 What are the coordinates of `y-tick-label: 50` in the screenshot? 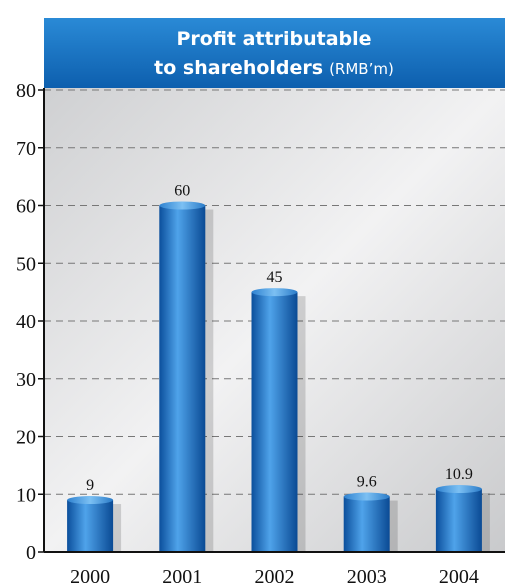 It's located at (26, 264).